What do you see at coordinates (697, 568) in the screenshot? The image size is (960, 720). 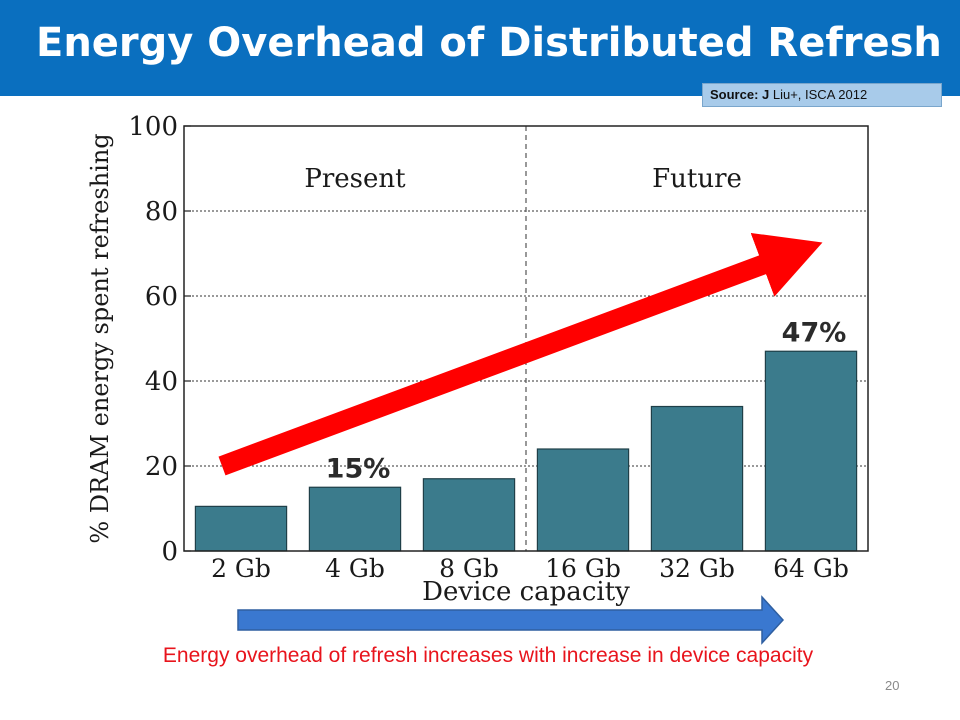 I see `x-tick-label: 32 Gb` at bounding box center [697, 568].